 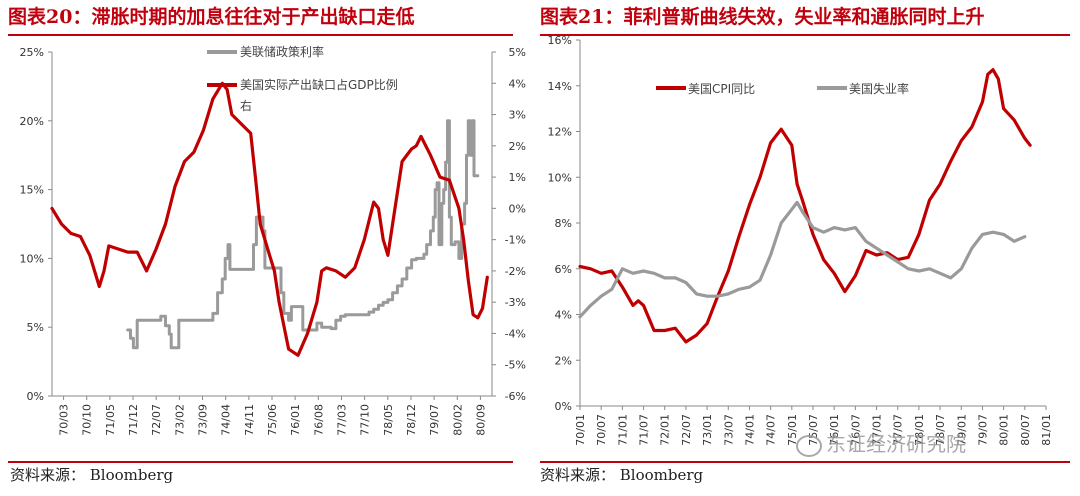 I want to click on x-tick-label: 71/01, so click(x=622, y=430).